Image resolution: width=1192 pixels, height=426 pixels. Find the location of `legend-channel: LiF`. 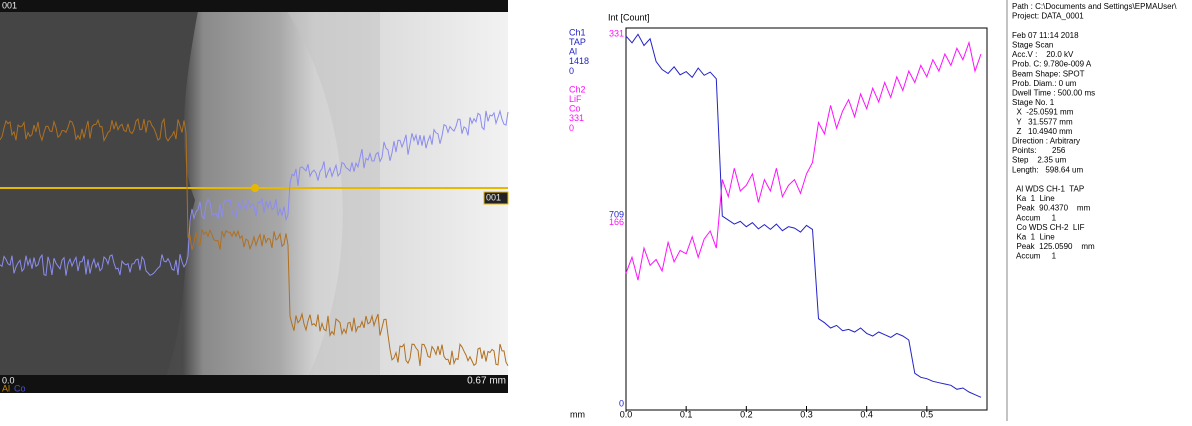

legend-channel: LiF is located at coordinates (575, 99).